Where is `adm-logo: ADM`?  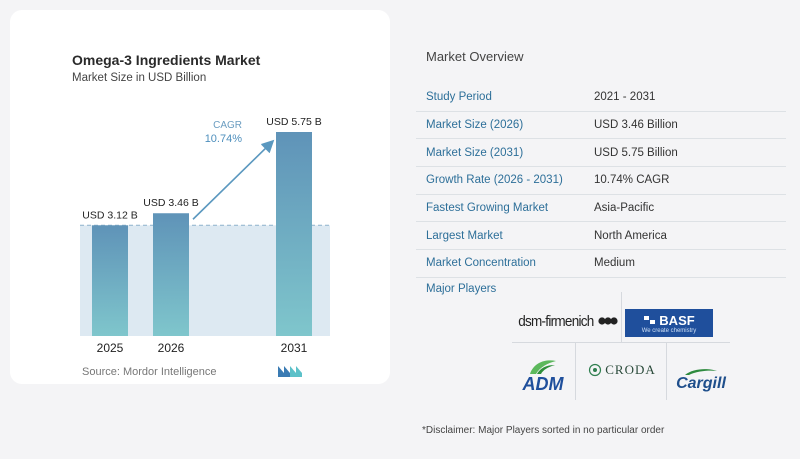 adm-logo: ADM is located at coordinates (543, 376).